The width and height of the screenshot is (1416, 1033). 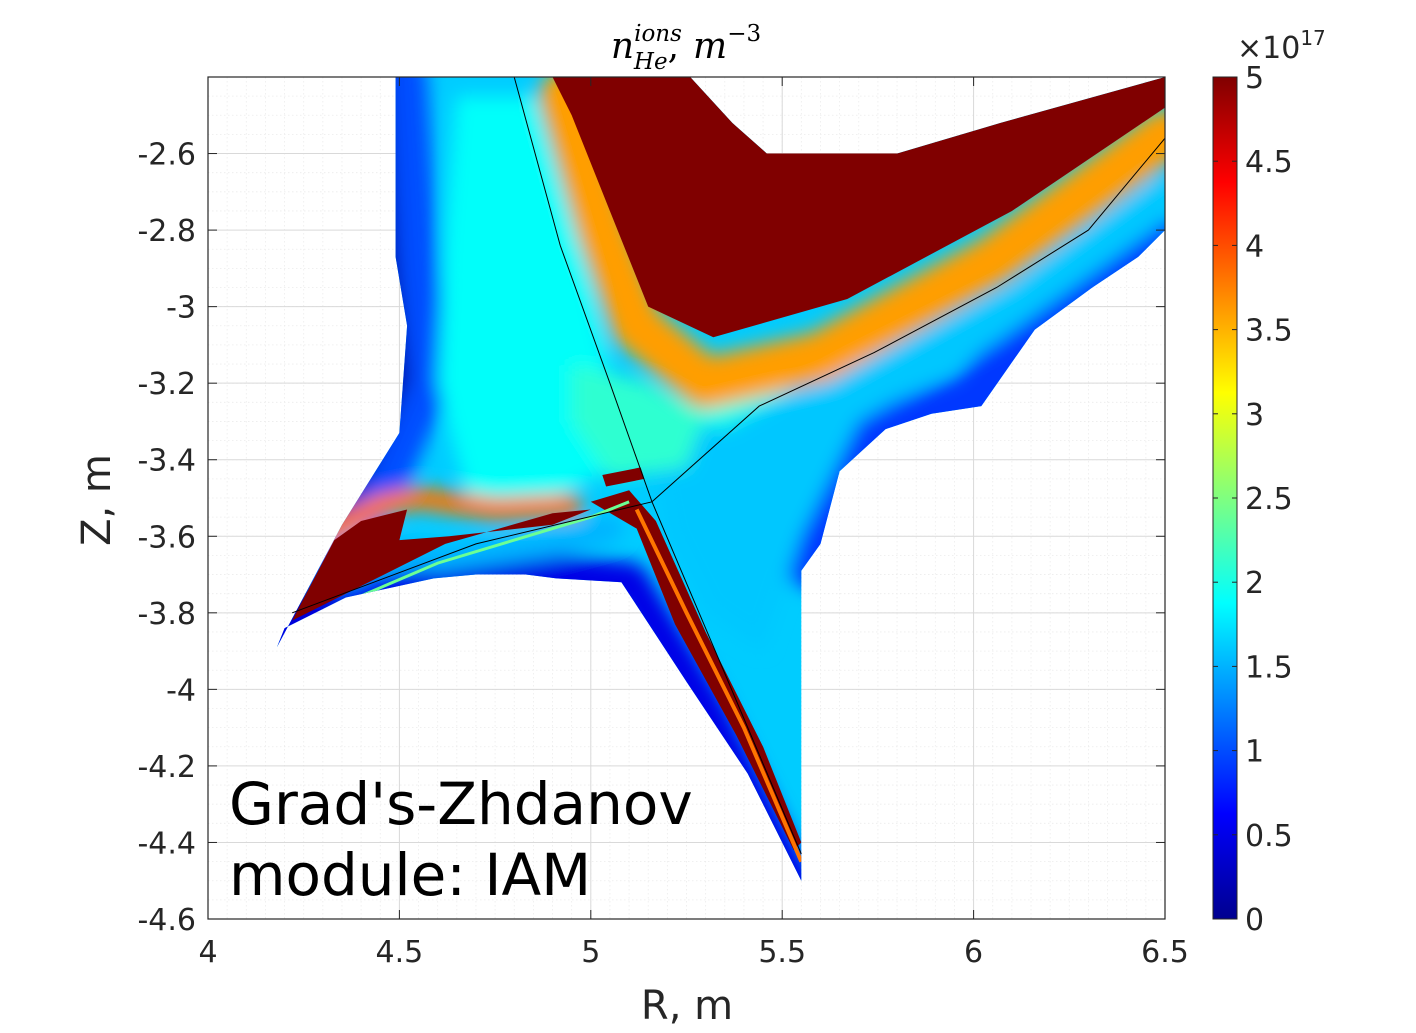 What do you see at coordinates (973, 952) in the screenshot?
I see `x-tick-label: 6` at bounding box center [973, 952].